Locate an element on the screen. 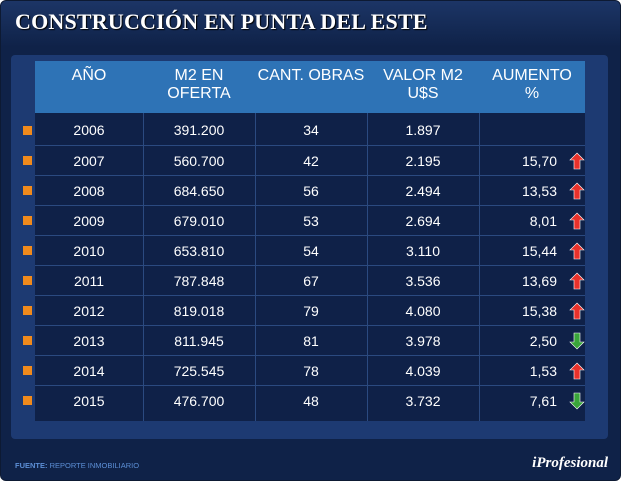 Image resolution: width=621 pixels, height=481 pixels. table-row: 2014 725.545 78 4.039 1,53 is located at coordinates (310, 370).